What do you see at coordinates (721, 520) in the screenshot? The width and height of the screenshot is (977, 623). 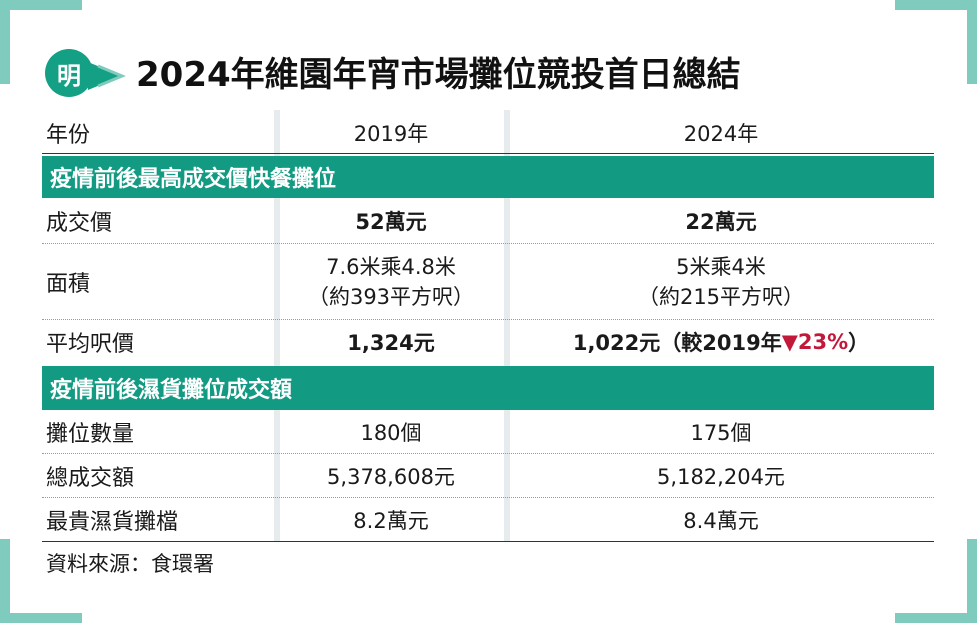 I see `value-2024: 8.4萬元` at bounding box center [721, 520].